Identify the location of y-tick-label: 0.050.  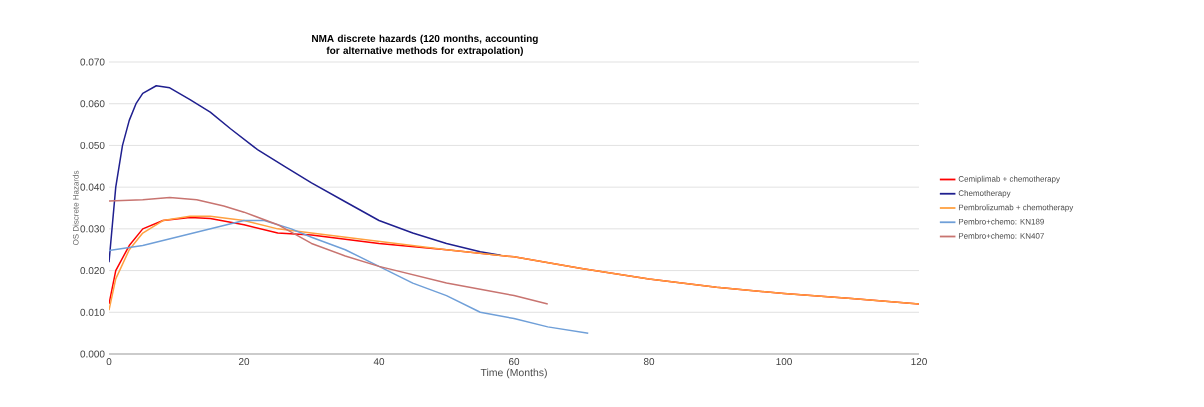
(92, 145).